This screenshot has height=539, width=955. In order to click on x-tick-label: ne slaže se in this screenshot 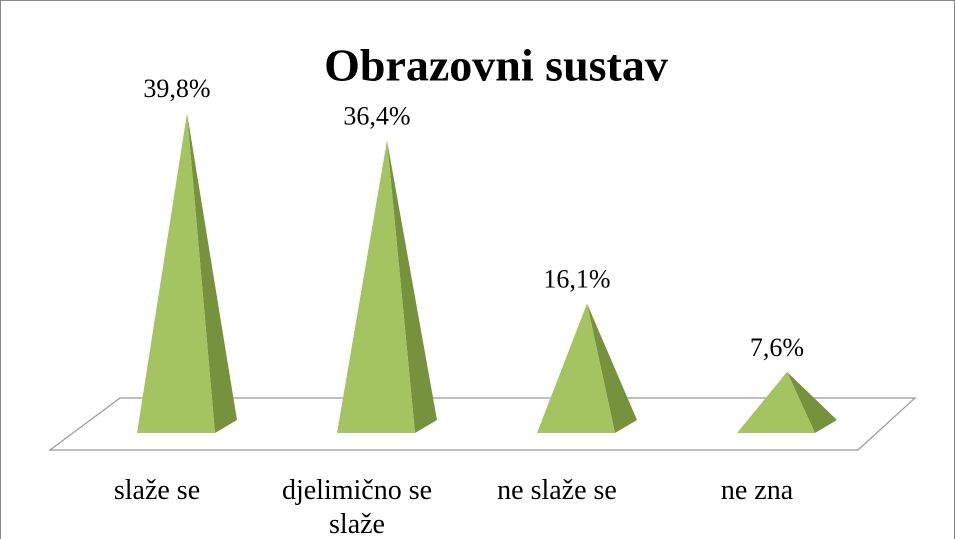, I will do `click(557, 490)`.